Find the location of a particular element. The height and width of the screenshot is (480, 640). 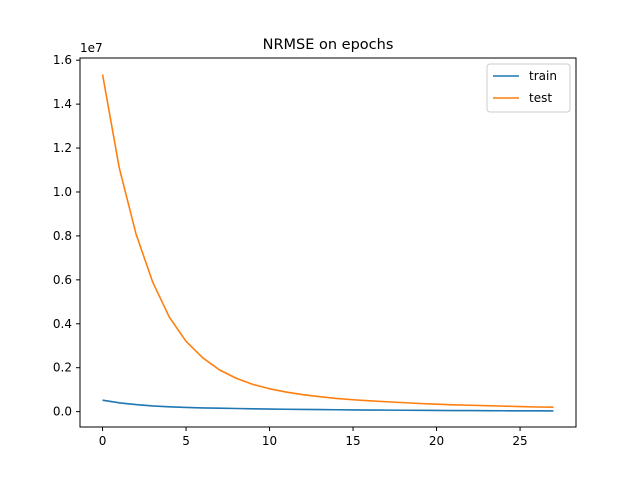

series-line-train is located at coordinates (328, 405).